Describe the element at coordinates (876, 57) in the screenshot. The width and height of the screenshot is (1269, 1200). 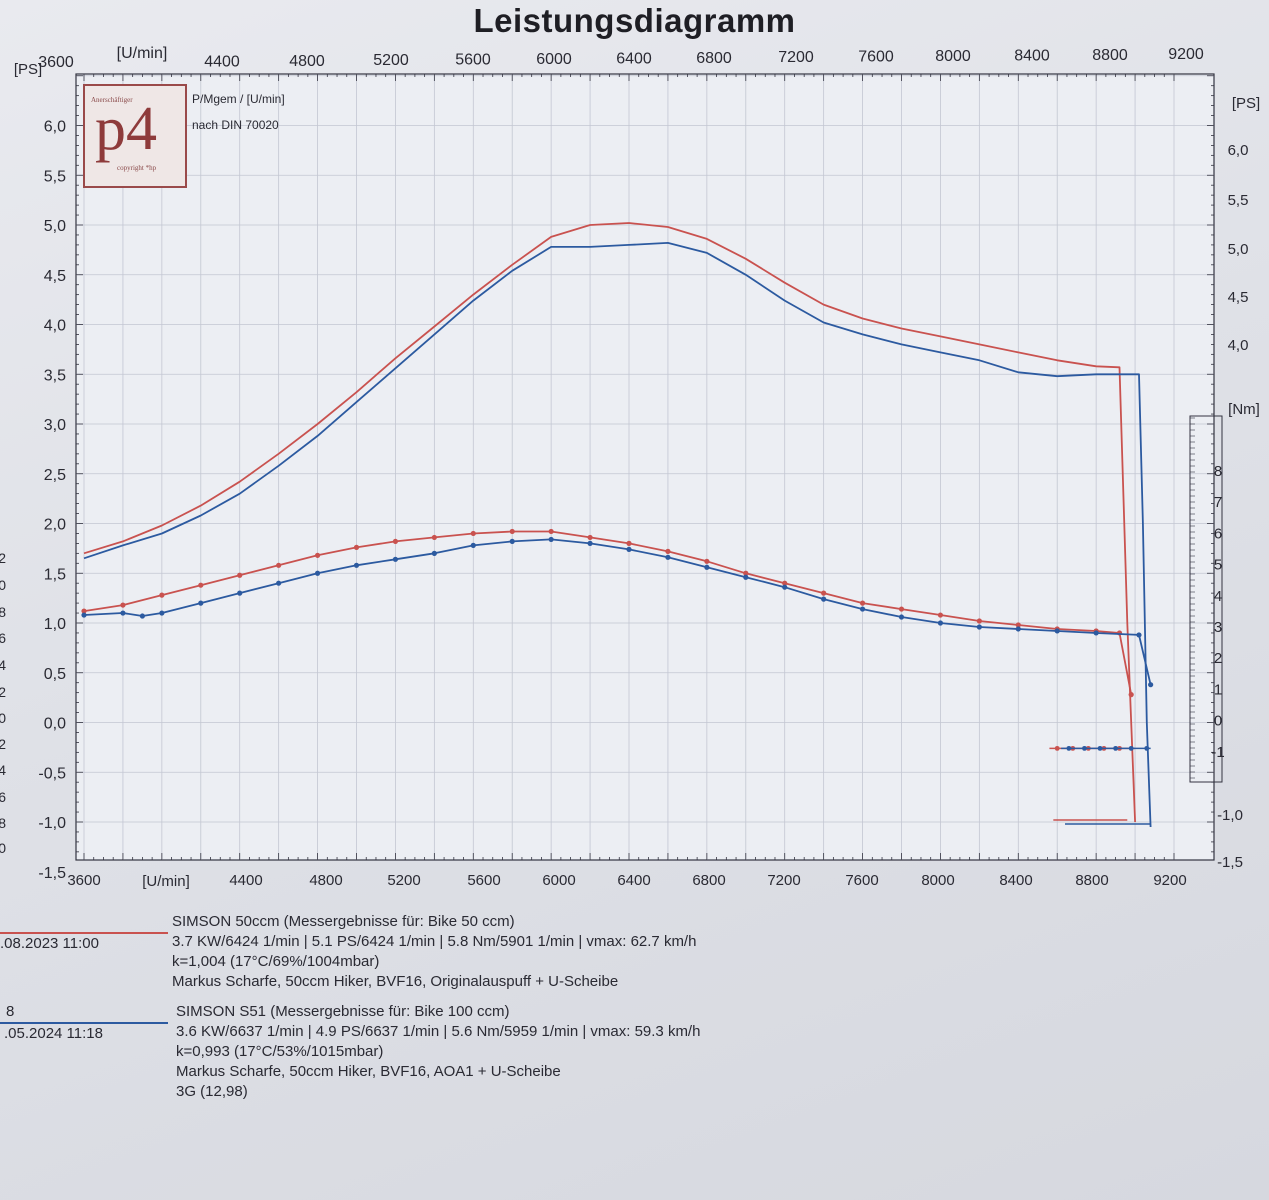
I see `x-tick-label-top: 7600` at that location.